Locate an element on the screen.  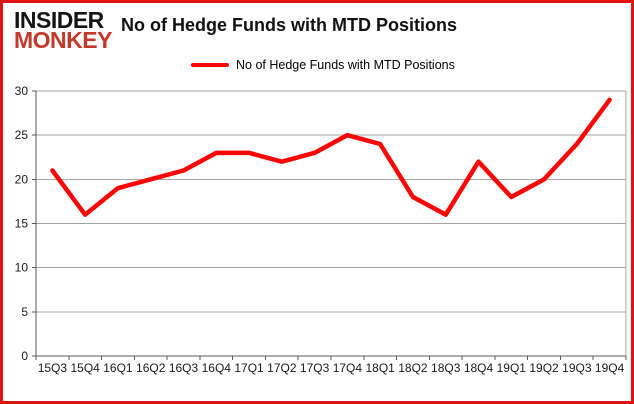
legend: No of Hedge Funds with MTD Positions is located at coordinates (323, 65).